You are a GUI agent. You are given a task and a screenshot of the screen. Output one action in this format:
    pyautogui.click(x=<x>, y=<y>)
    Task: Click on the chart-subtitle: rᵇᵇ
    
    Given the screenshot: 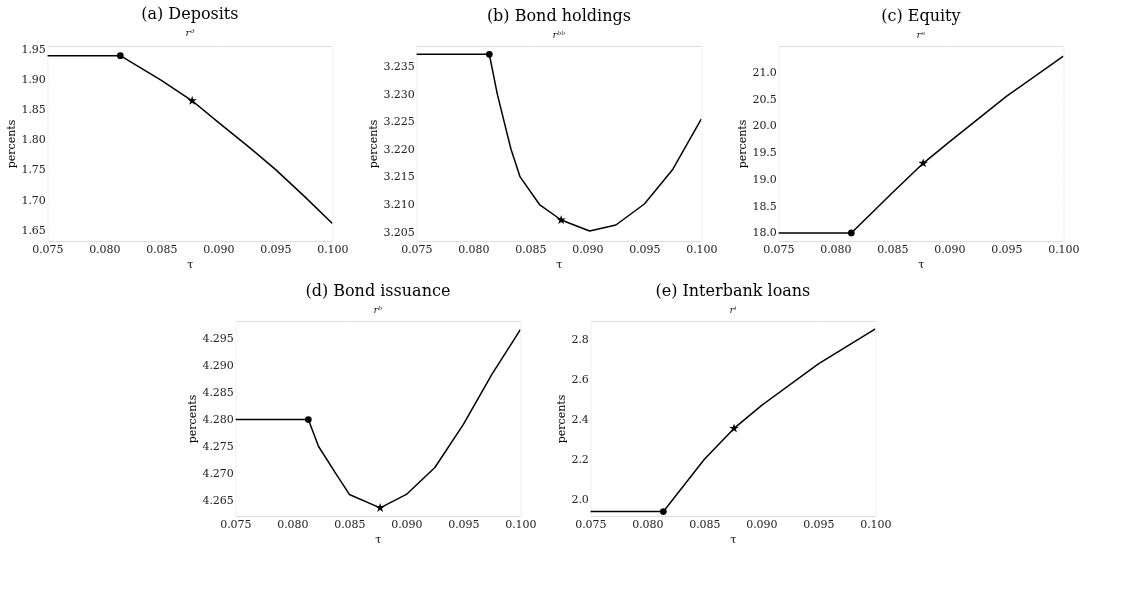 What is the action you would take?
    pyautogui.click(x=559, y=34)
    